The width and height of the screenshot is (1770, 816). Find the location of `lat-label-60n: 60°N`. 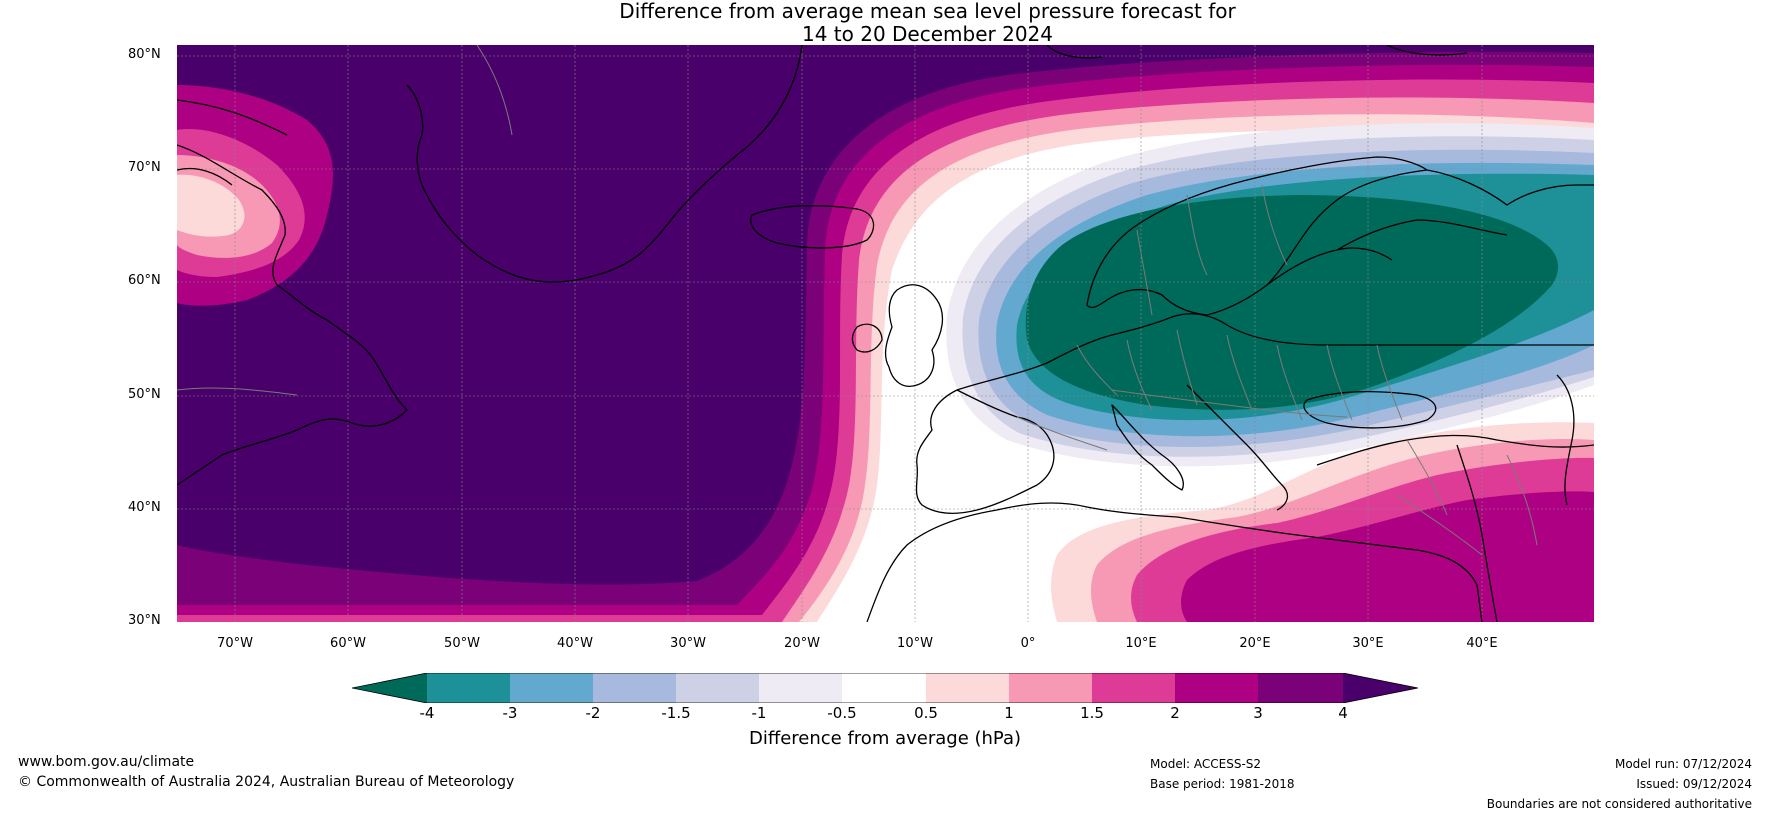

lat-label-60n: 60°N is located at coordinates (144, 280).